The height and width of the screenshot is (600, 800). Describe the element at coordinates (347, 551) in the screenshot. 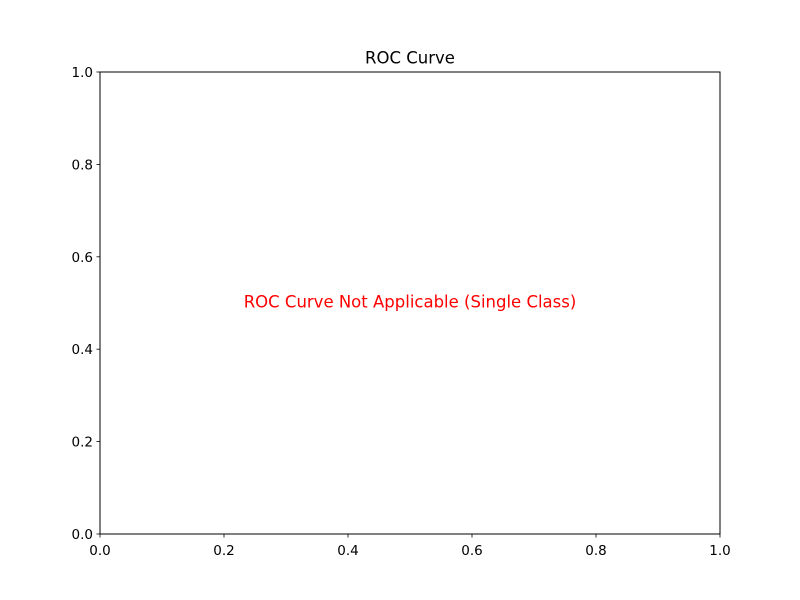

I see `x-tick-label: 0.4` at that location.